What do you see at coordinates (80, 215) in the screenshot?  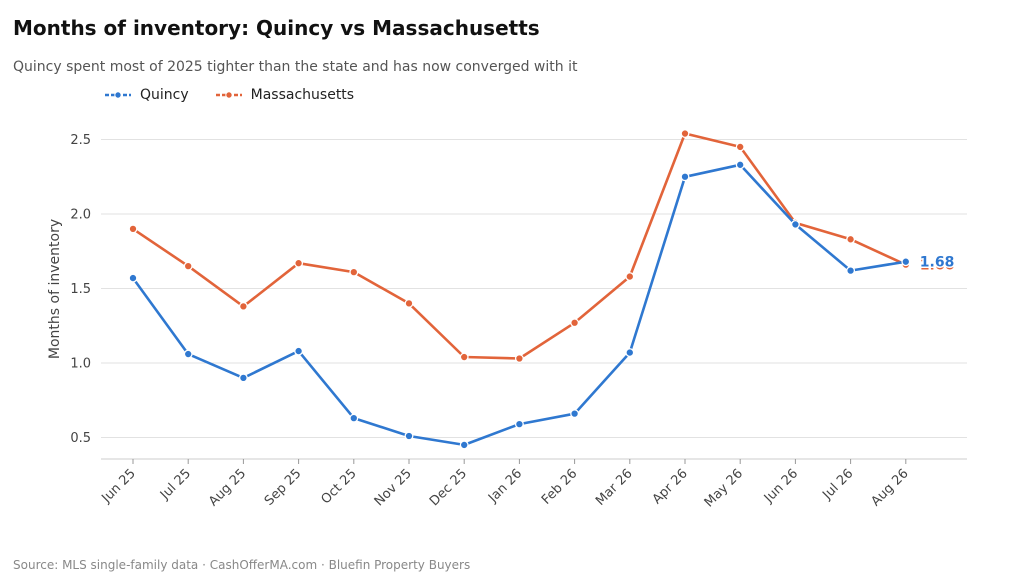 I see `y-tick-label: 2.0` at bounding box center [80, 215].